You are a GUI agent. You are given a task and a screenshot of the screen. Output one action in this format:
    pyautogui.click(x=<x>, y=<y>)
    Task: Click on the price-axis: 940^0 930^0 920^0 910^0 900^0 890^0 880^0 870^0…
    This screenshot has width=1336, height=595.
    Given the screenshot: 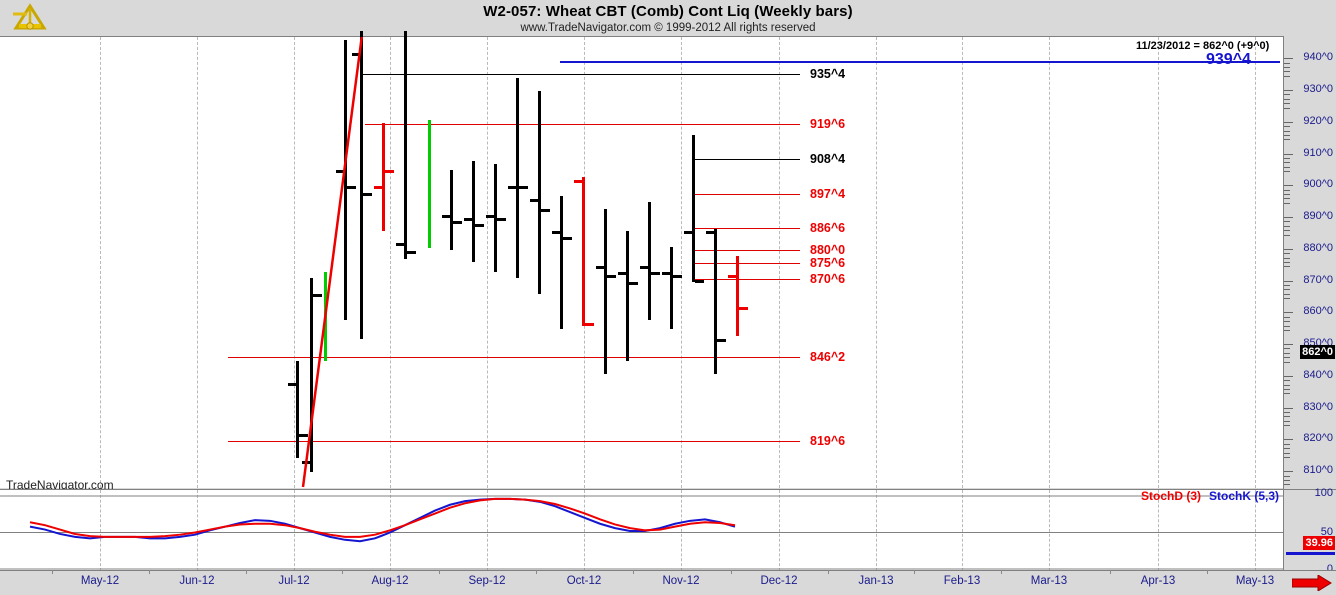 What is the action you would take?
    pyautogui.click(x=1309, y=305)
    